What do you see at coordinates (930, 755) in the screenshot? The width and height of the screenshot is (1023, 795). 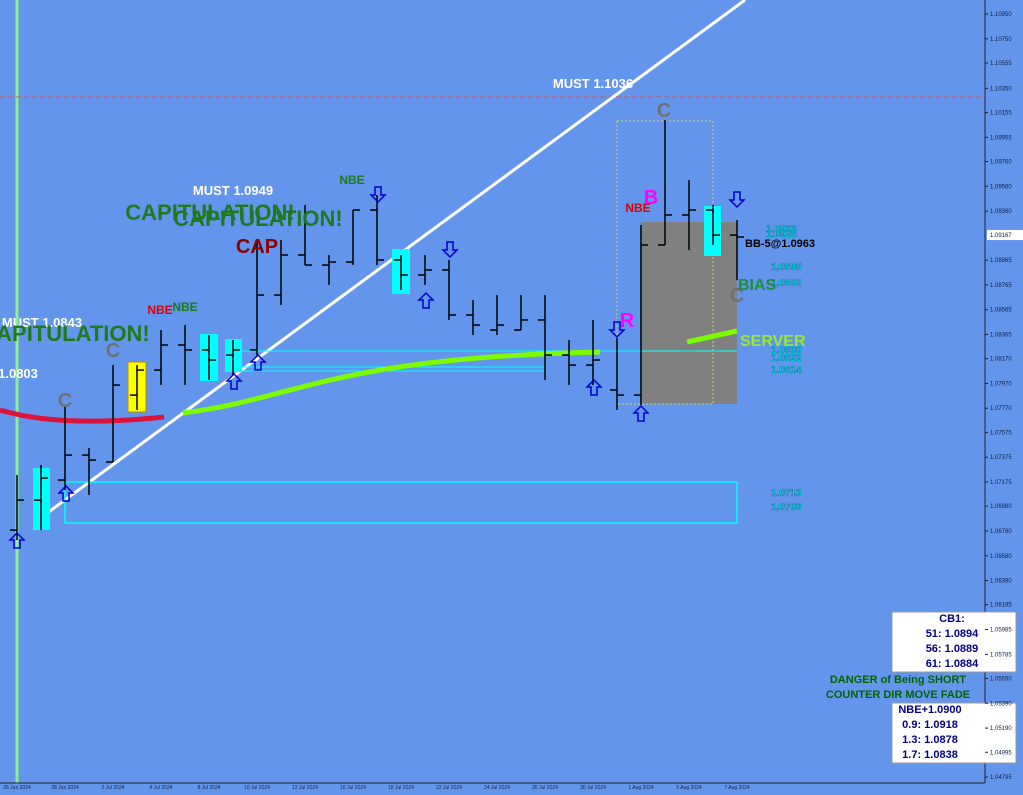 I see `panel-text: 1.7: 1.0838` at bounding box center [930, 755].